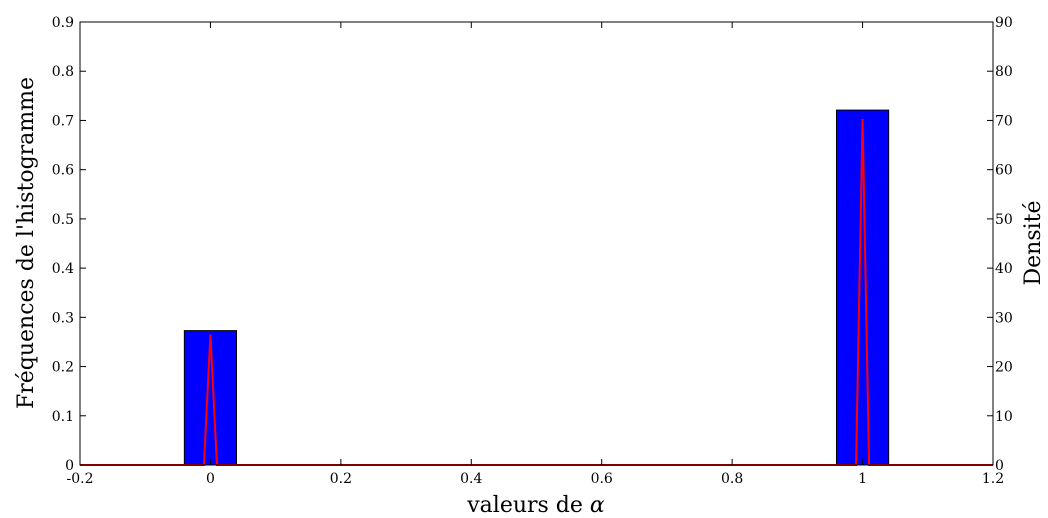  What do you see at coordinates (732, 479) in the screenshot?
I see `x-tick-label: 0.8` at bounding box center [732, 479].